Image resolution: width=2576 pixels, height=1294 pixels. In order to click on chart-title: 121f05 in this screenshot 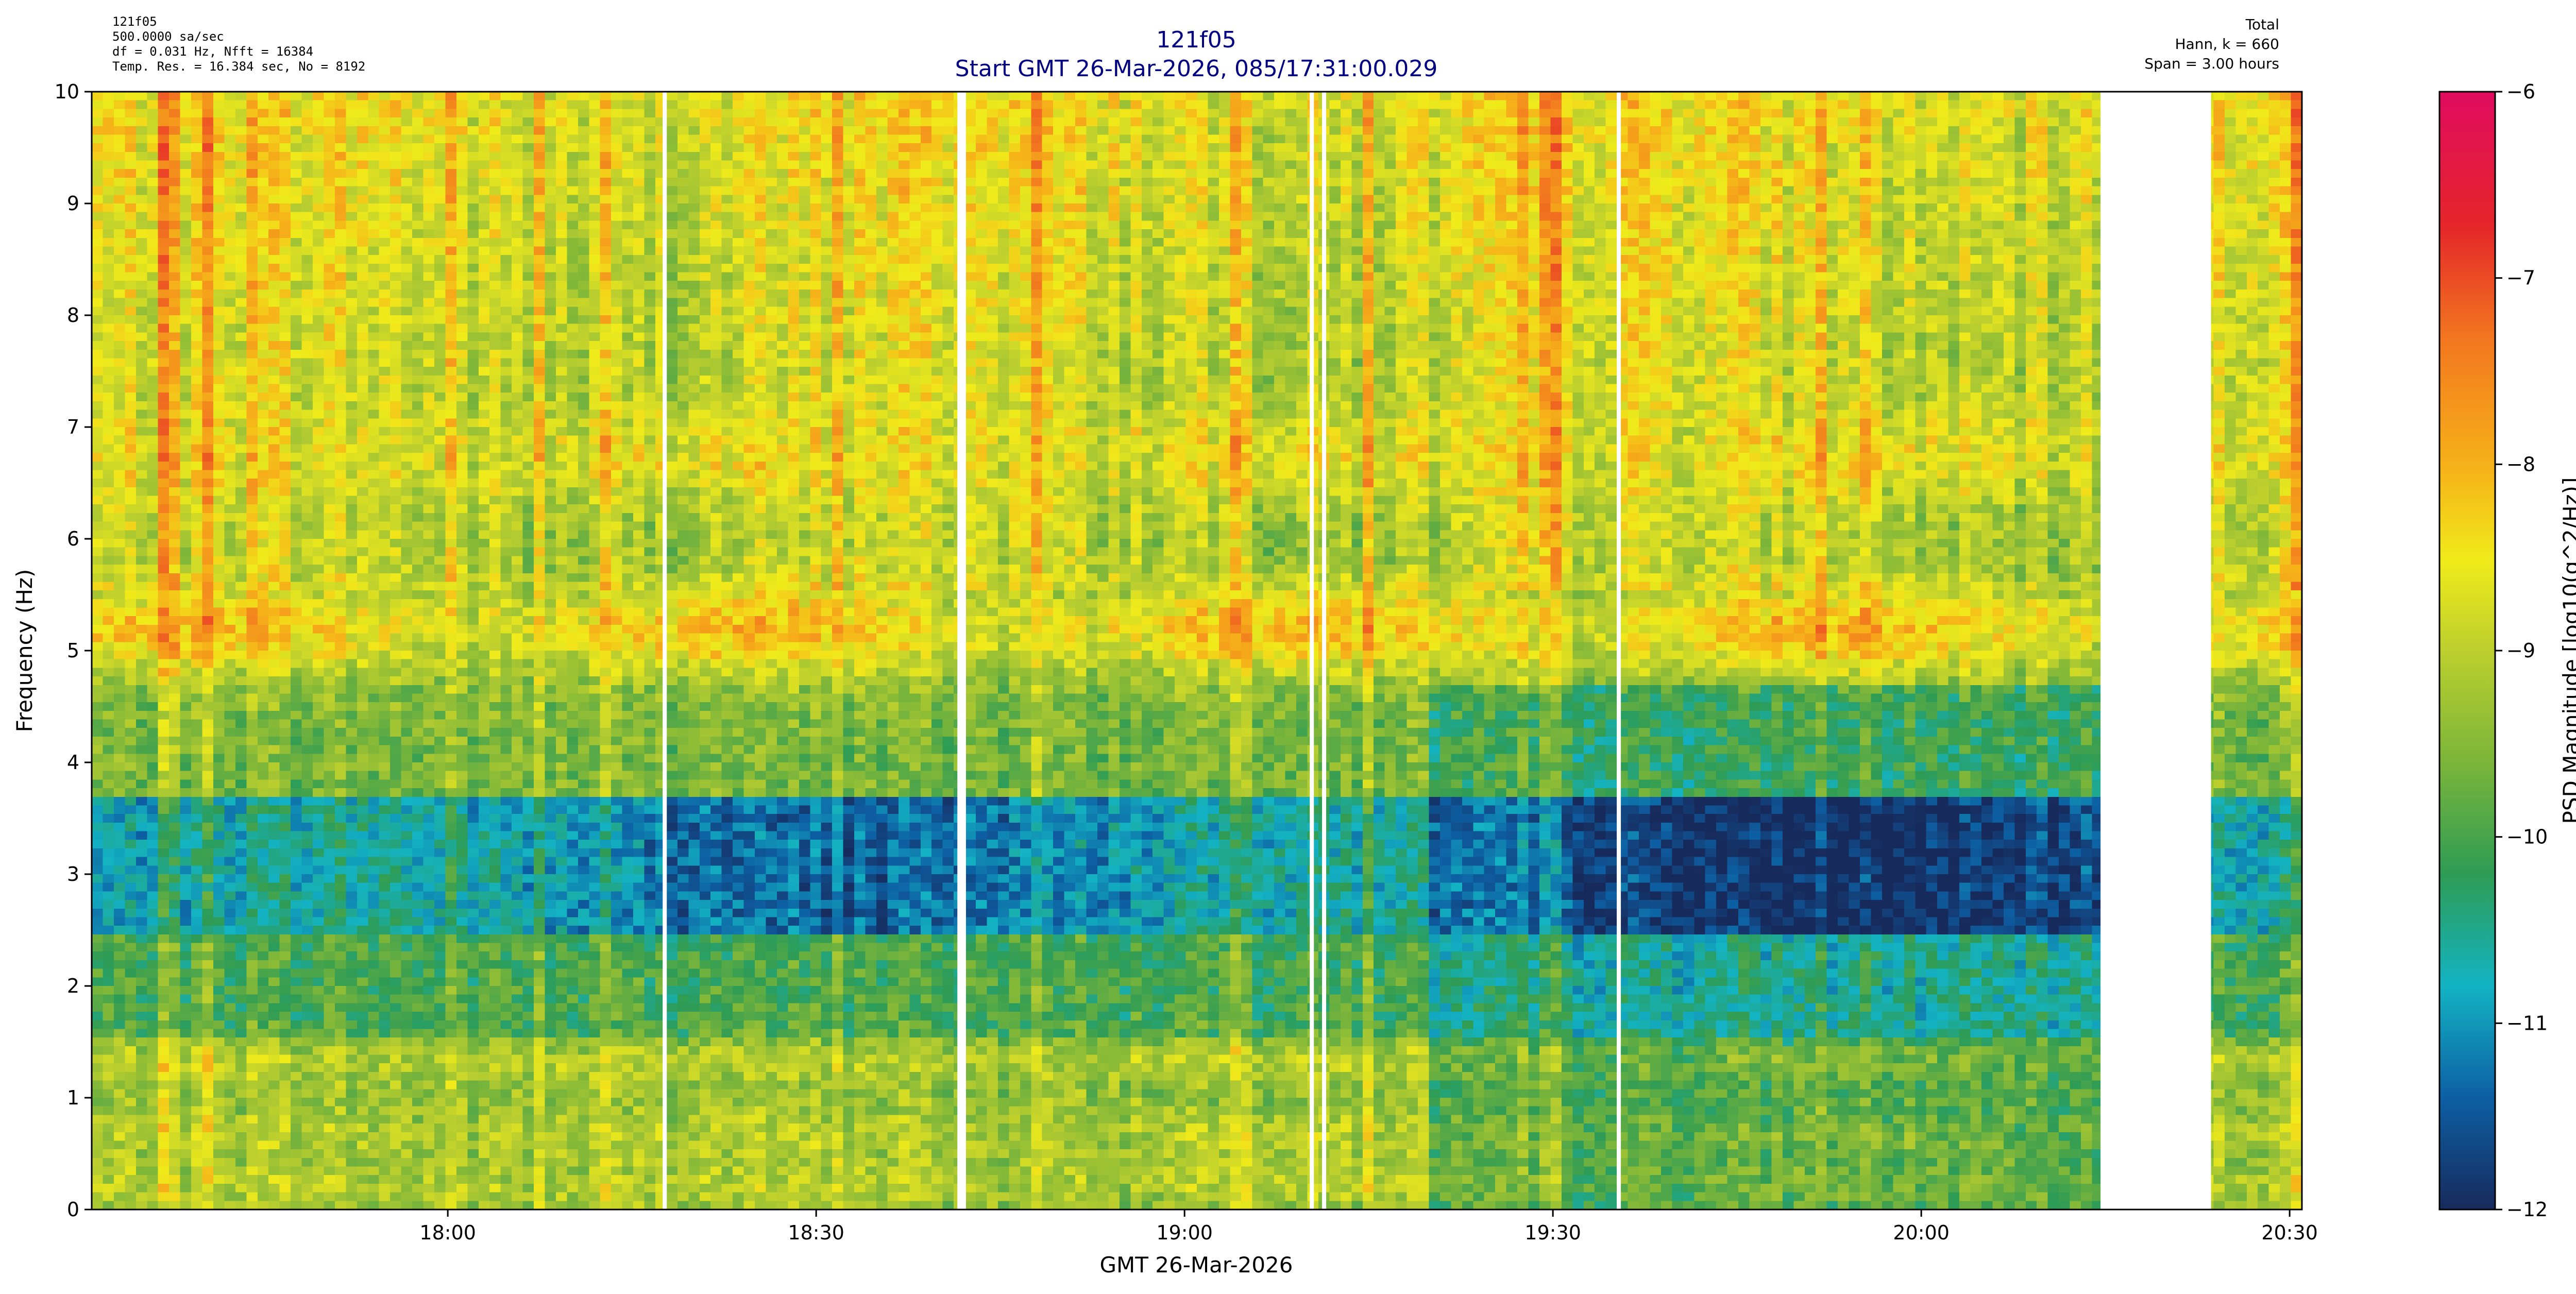, I will do `click(1196, 40)`.